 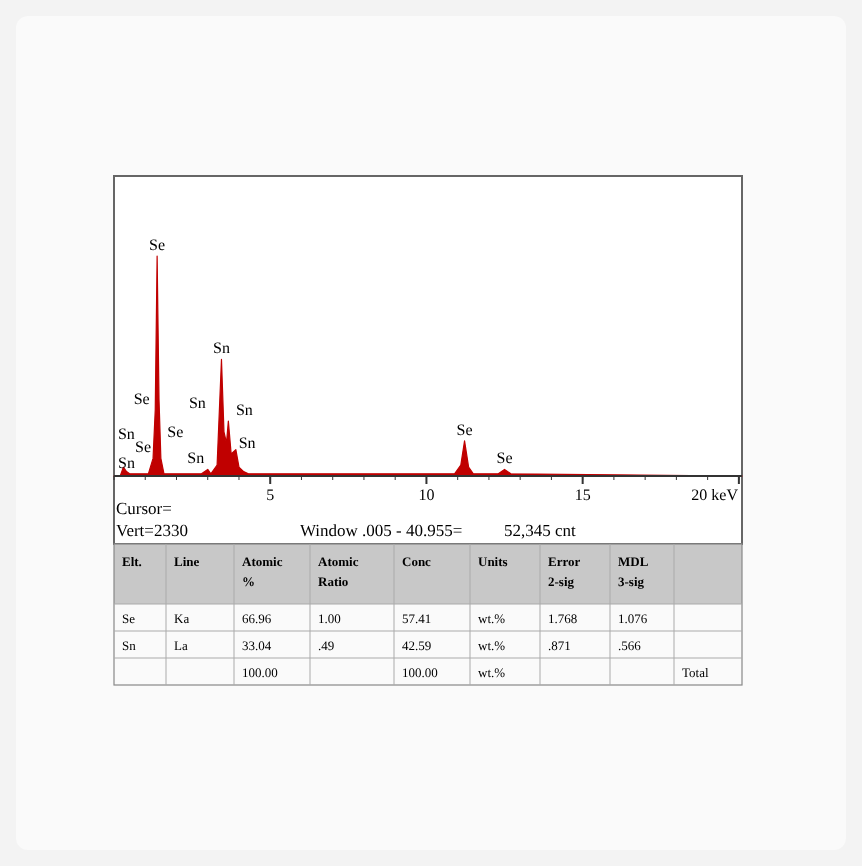 What do you see at coordinates (381, 530) in the screenshot?
I see `text: Window .005 - 40.955=` at bounding box center [381, 530].